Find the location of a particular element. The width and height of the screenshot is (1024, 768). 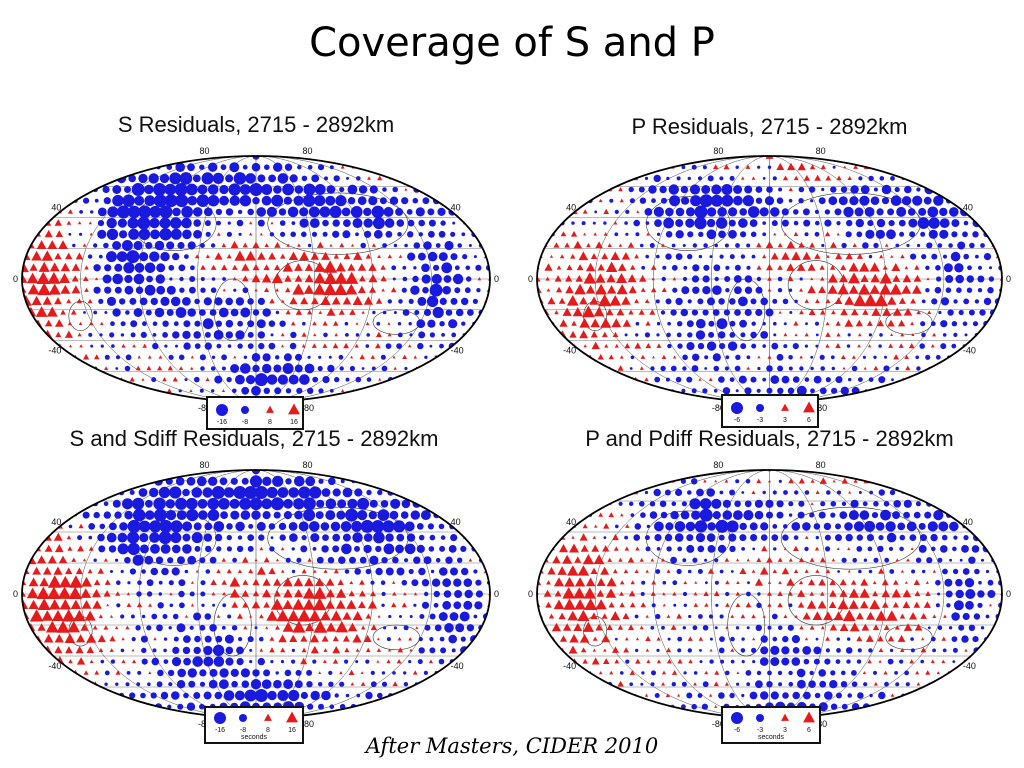

lat-label: 0 is located at coordinates (496, 279).